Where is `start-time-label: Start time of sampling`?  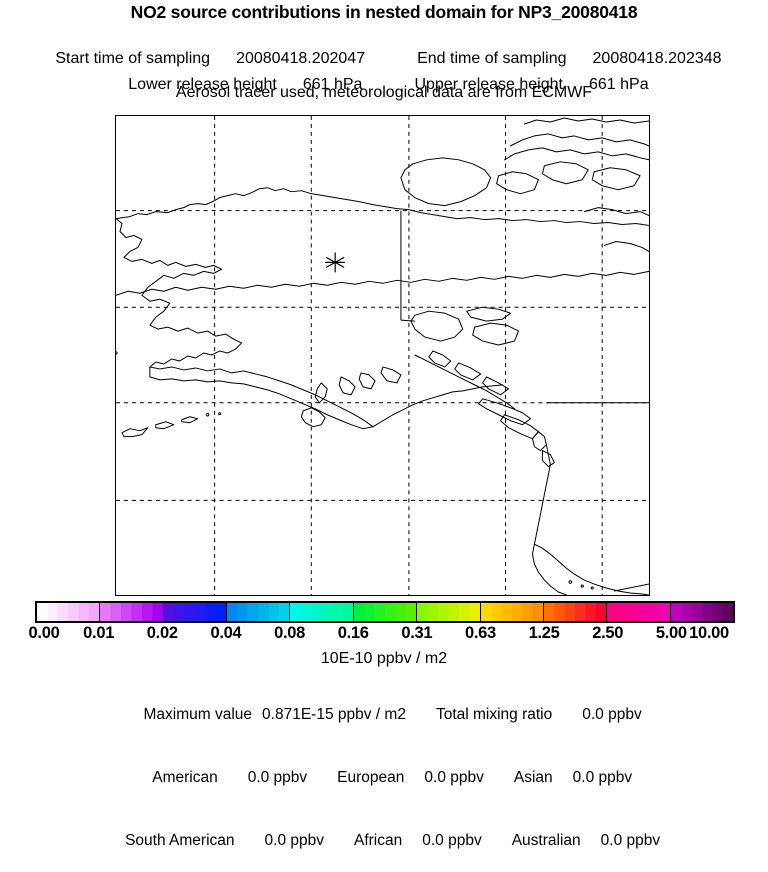 start-time-label: Start time of sampling is located at coordinates (133, 58).